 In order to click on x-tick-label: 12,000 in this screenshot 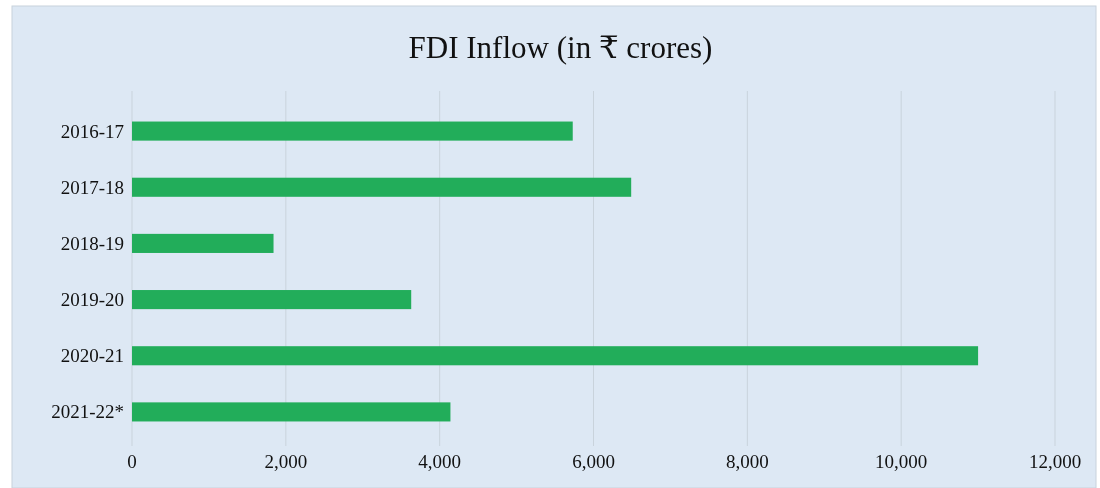, I will do `click(1055, 461)`.